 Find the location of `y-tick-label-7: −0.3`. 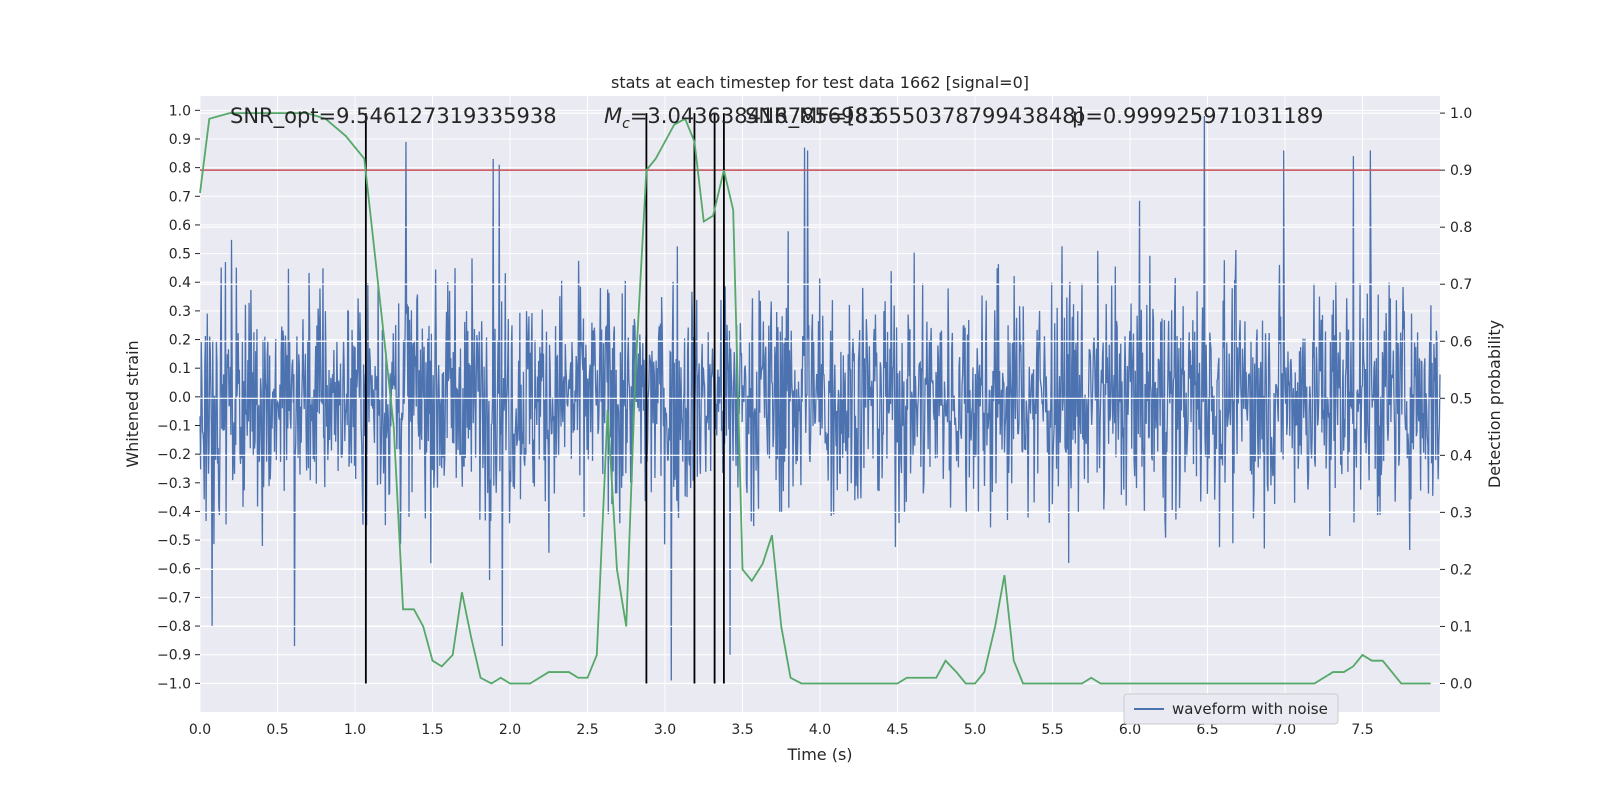

y-tick-label-7: −0.3 is located at coordinates (174, 484).